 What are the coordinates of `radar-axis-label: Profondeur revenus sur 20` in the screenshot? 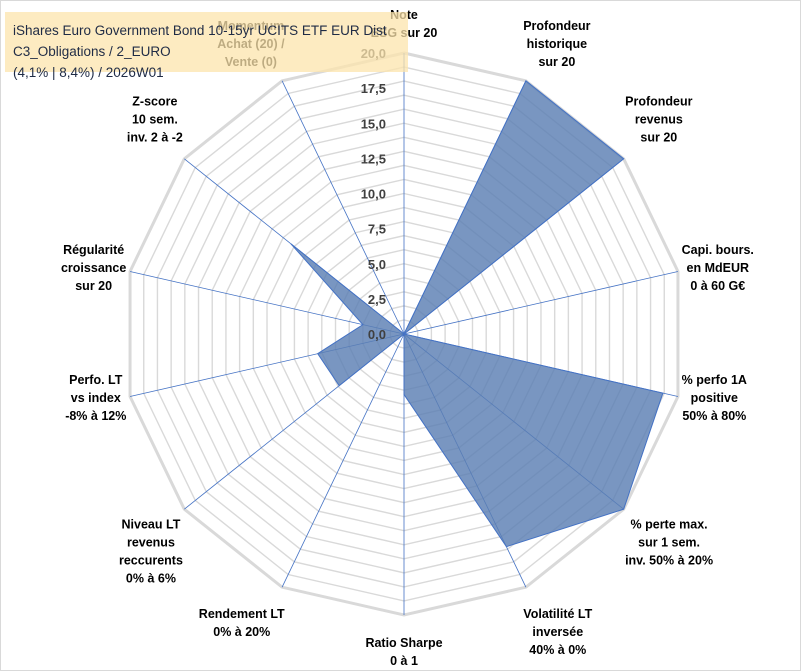 It's located at (658, 119).